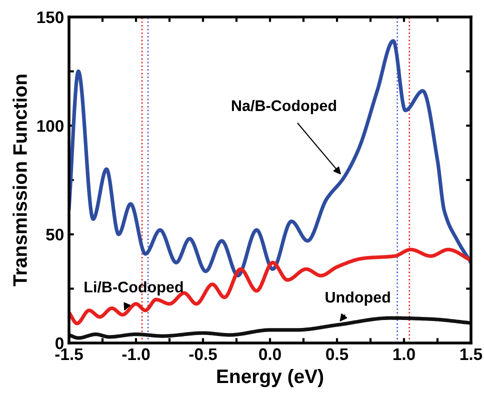  What do you see at coordinates (270, 354) in the screenshot?
I see `x-tick-label: 0.0` at bounding box center [270, 354].